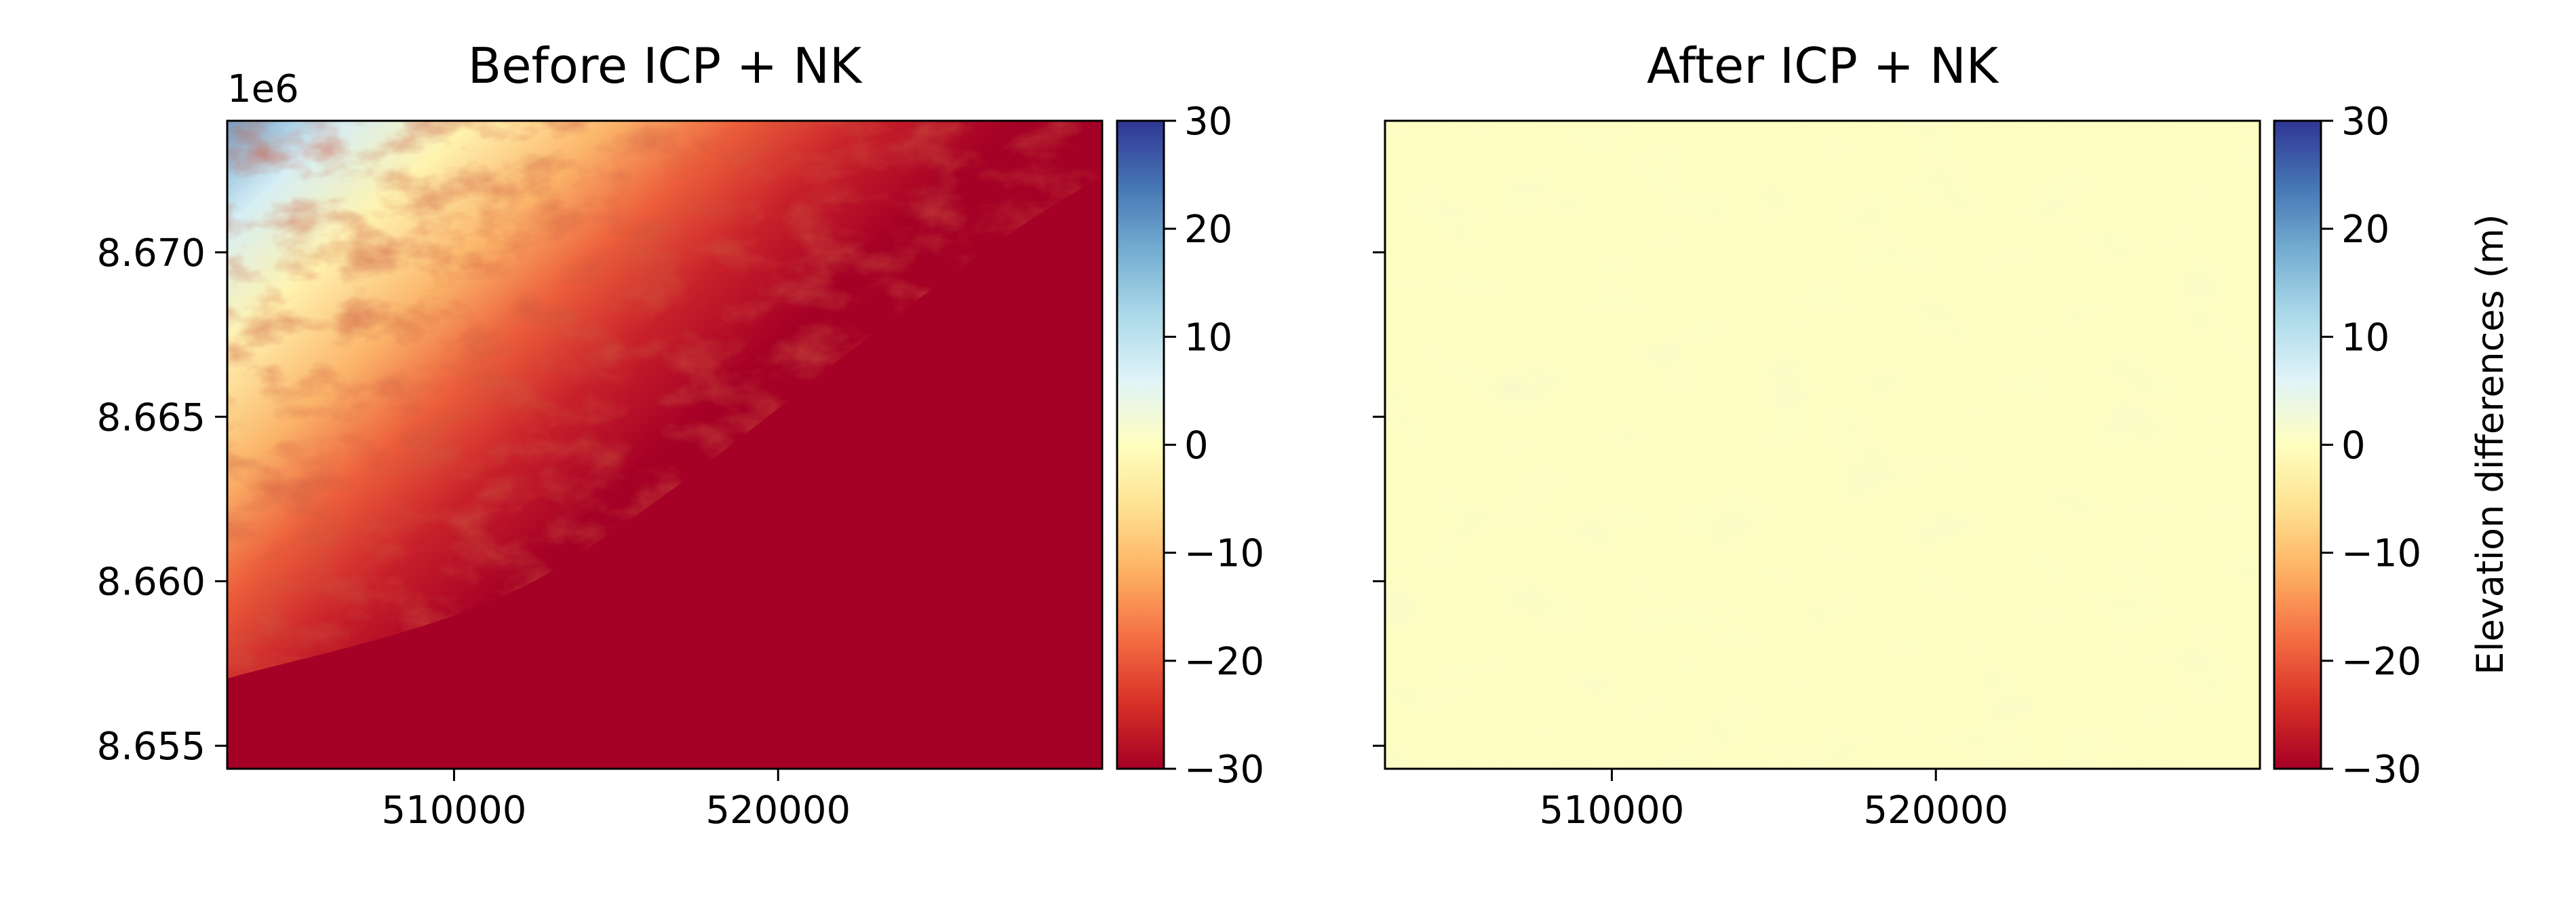 Image resolution: width=2576 pixels, height=897 pixels. Describe the element at coordinates (151, 747) in the screenshot. I see `y-tick-label: 8.655` at that location.